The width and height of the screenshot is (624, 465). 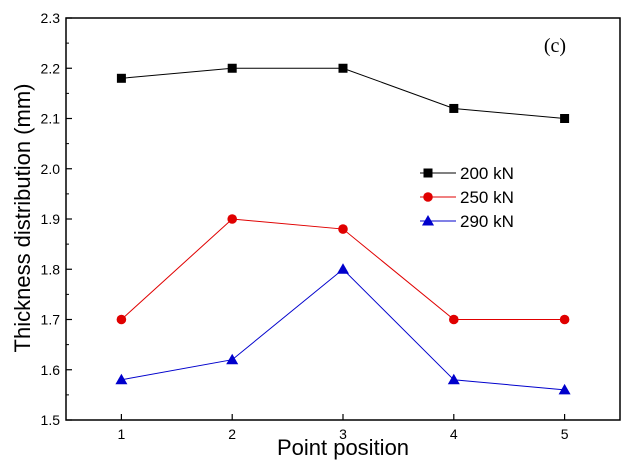 I want to click on y-tick-label: 2.1, so click(x=51, y=119).